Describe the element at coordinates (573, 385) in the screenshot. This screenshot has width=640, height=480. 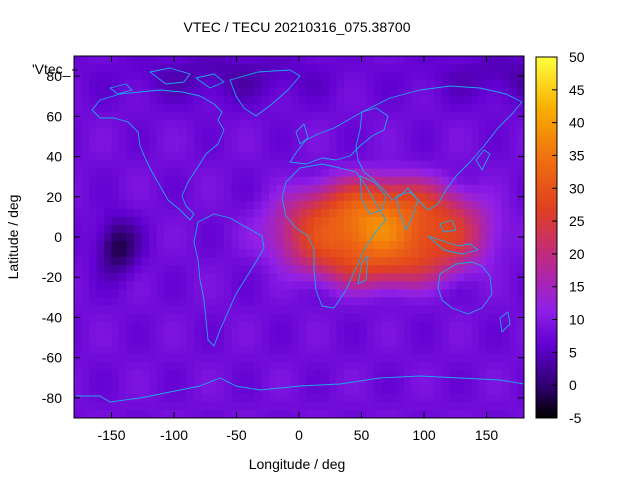
I see `colorbar-tick-label: 0` at that location.